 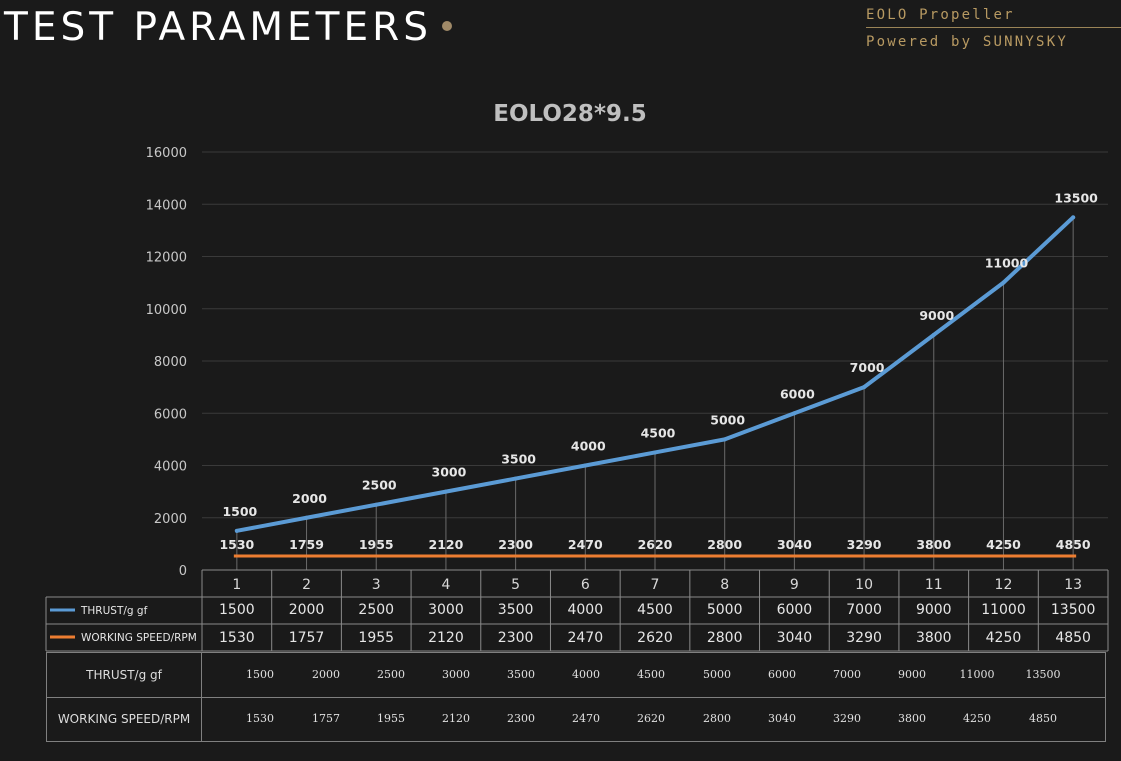 What do you see at coordinates (170, 414) in the screenshot?
I see `y-tick-label: 6000` at bounding box center [170, 414].